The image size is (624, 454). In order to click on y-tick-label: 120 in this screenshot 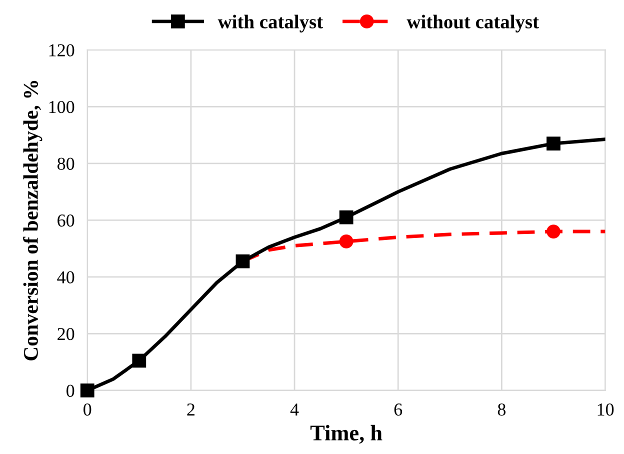, I will do `click(61, 50)`.